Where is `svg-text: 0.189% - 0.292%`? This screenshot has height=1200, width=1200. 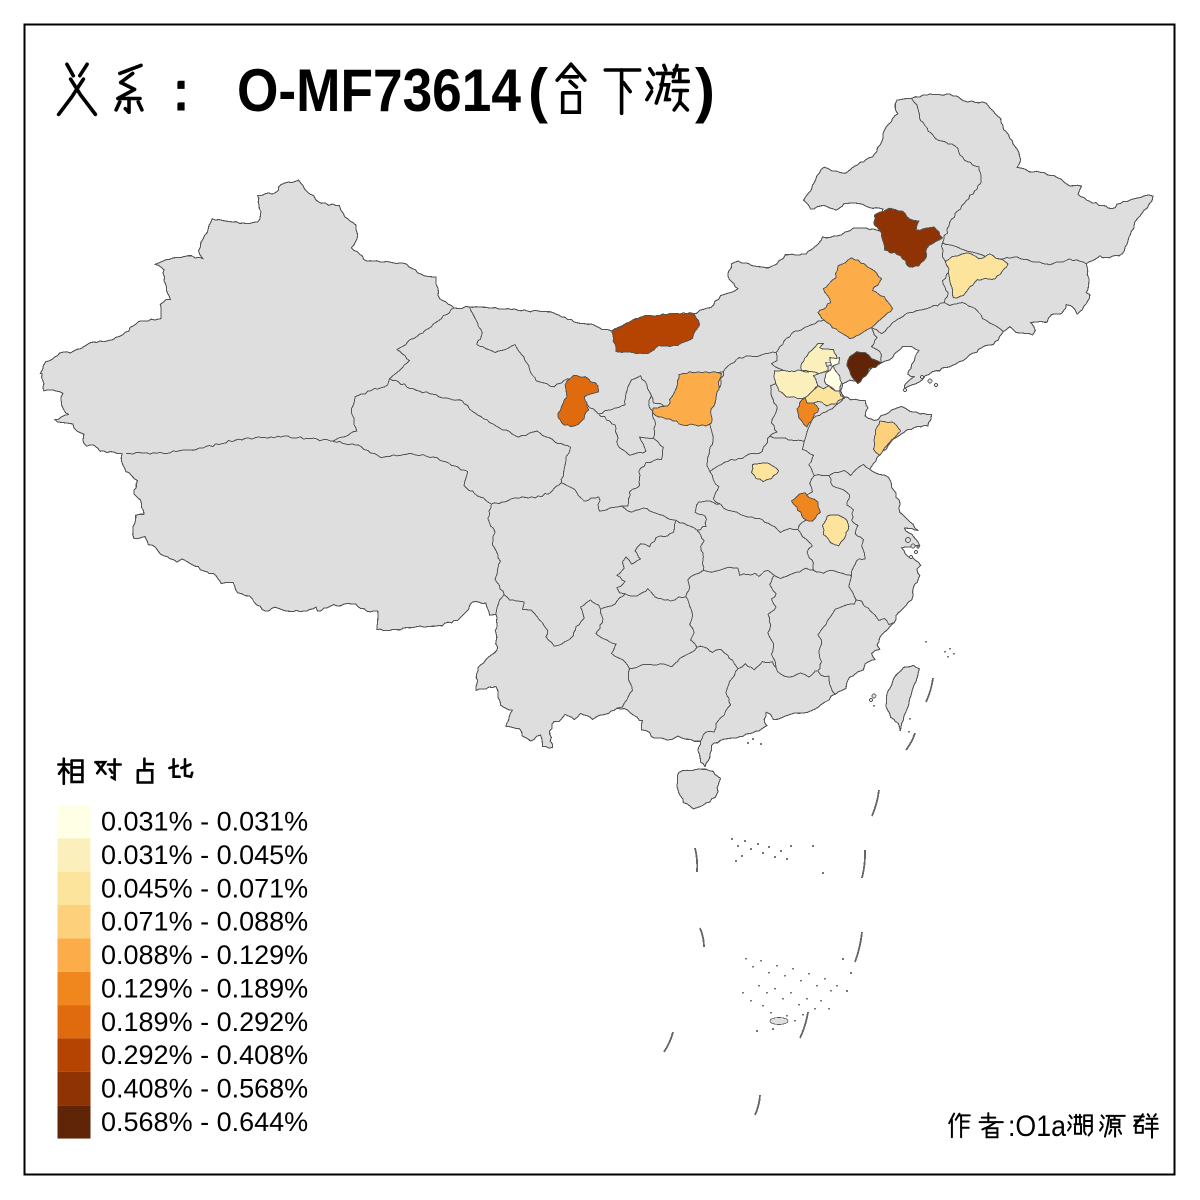
svg-text: 0.189% - 0.292% is located at coordinates (204, 1022).